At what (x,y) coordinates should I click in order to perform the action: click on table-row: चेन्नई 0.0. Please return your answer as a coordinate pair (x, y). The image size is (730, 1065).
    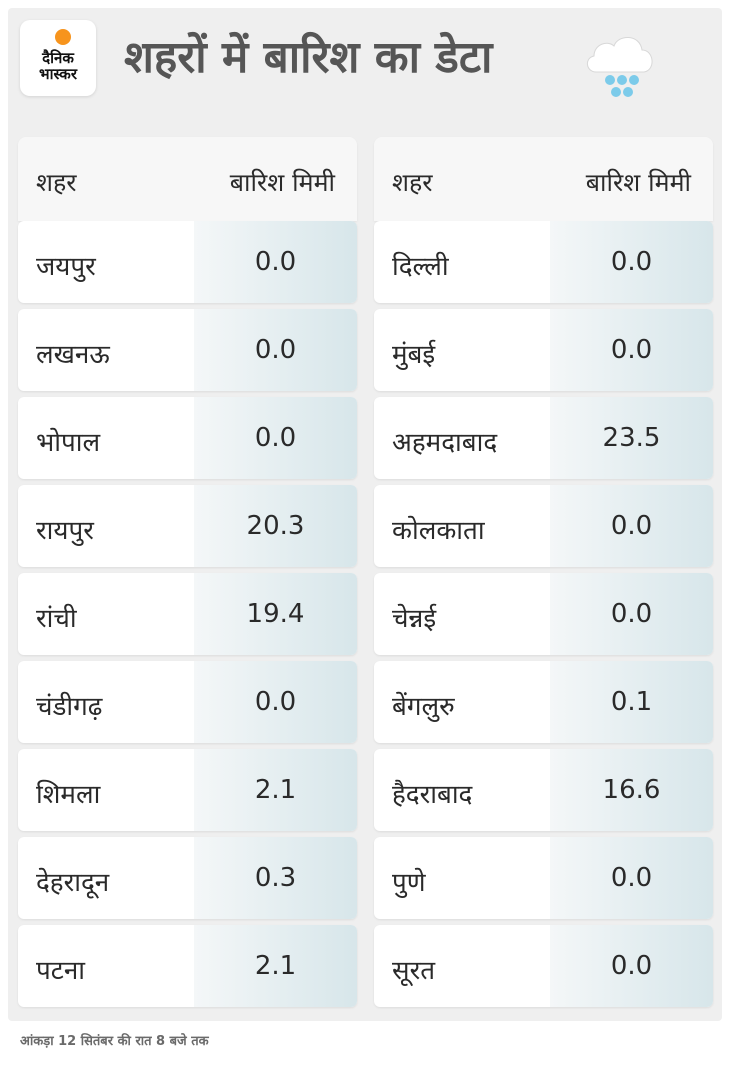
    Looking at the image, I should click on (543, 614).